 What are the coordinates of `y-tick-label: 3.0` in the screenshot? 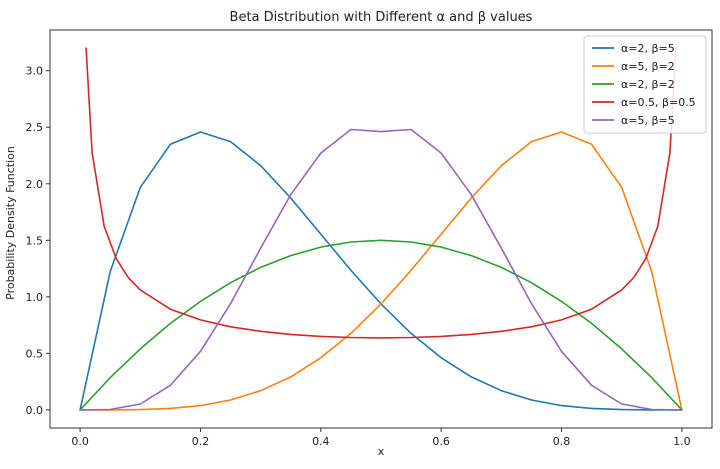 It's located at (35, 71).